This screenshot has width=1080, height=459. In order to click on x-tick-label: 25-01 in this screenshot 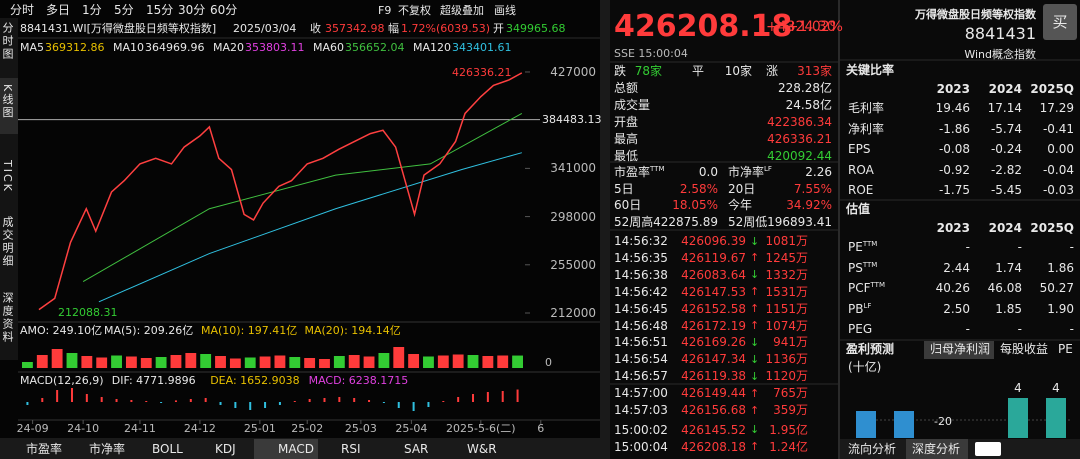, I will do `click(259, 428)`.